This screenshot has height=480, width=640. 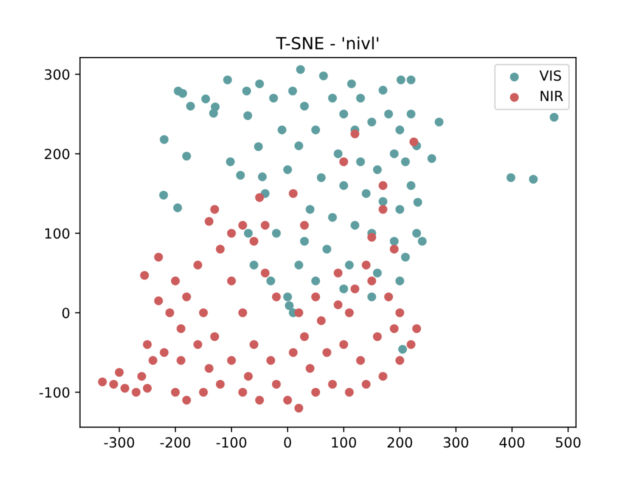 What do you see at coordinates (57, 233) in the screenshot?
I see `y-tick-label: 100` at bounding box center [57, 233].